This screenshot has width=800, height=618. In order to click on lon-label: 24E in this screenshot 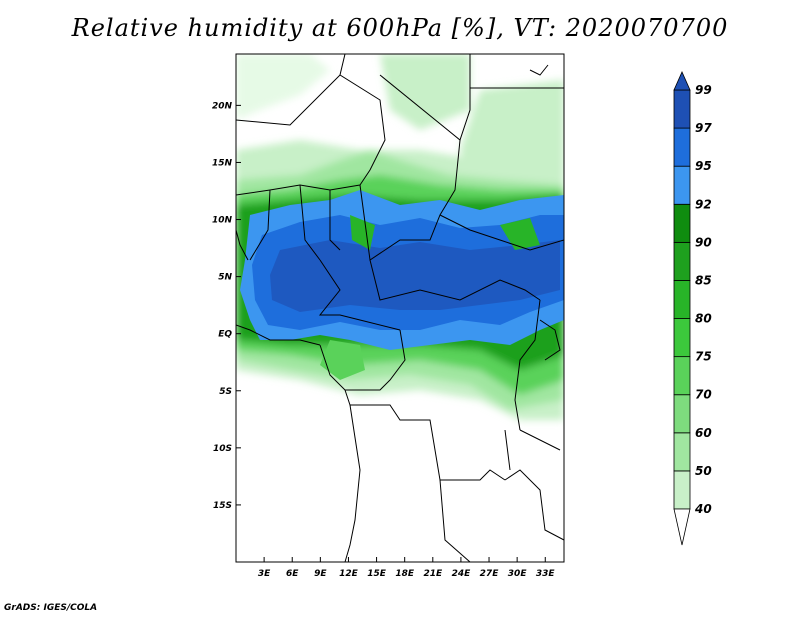, I will do `click(462, 574)`.